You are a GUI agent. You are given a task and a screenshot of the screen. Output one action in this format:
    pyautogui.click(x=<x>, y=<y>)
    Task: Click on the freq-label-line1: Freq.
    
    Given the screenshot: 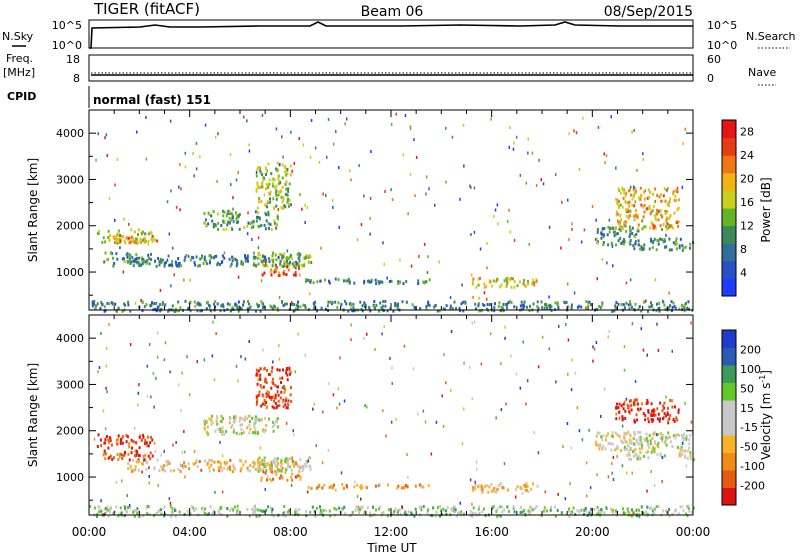 What is the action you would take?
    pyautogui.click(x=19, y=58)
    